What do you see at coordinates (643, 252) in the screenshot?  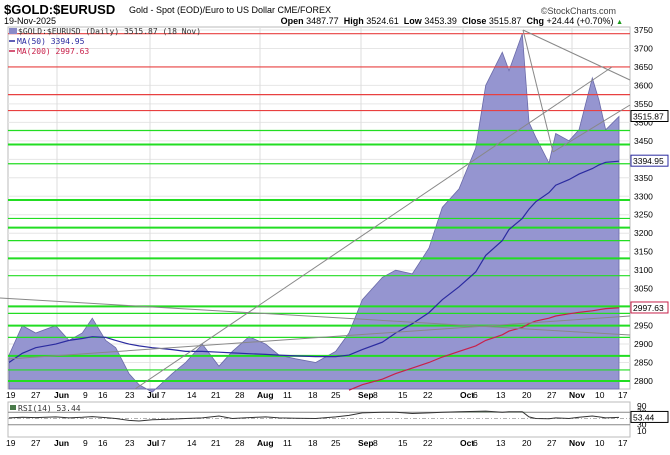 I see `y-axis-label: 3150` at bounding box center [643, 252].